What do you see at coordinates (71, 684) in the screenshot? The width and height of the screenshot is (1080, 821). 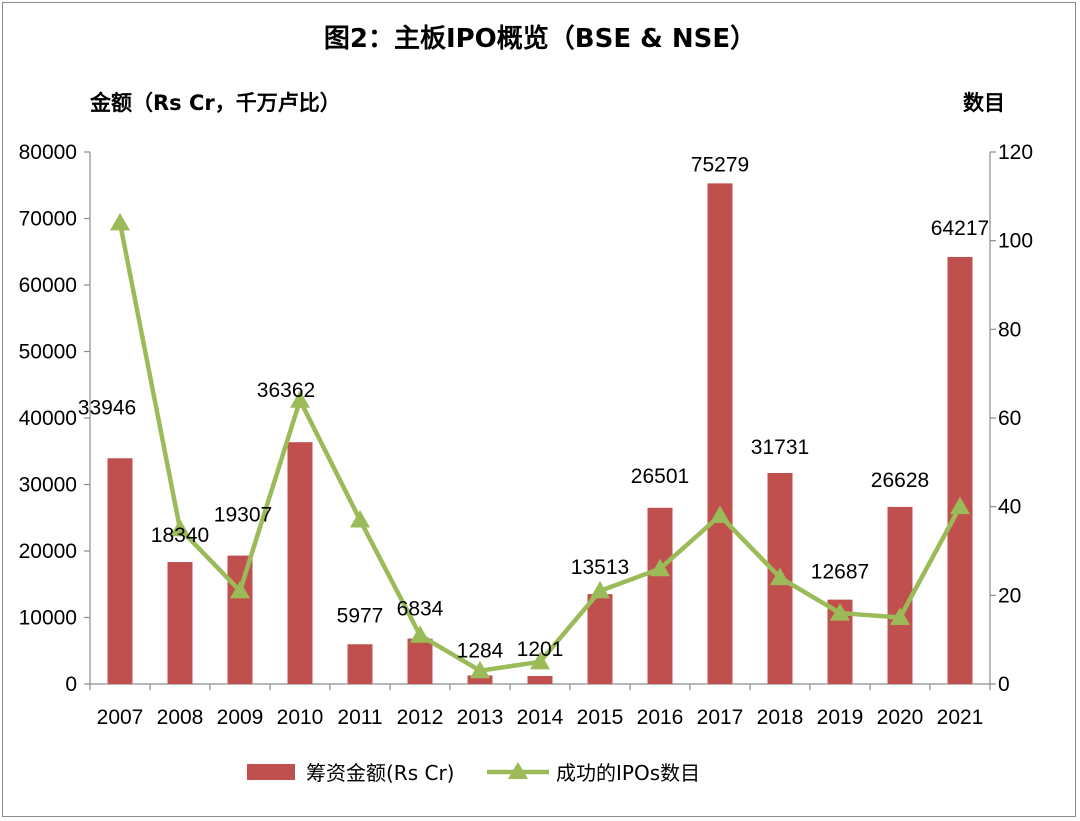 I see `y-left-tick-label: 0` at bounding box center [71, 684].